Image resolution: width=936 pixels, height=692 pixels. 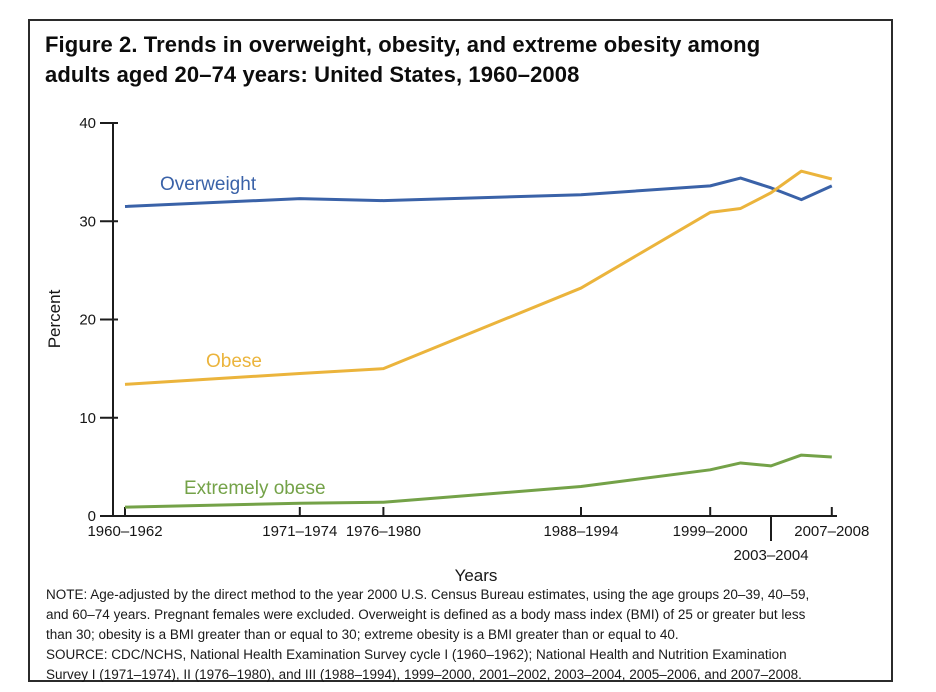 I want to click on series-line-extremely-obese, so click(x=478, y=481).